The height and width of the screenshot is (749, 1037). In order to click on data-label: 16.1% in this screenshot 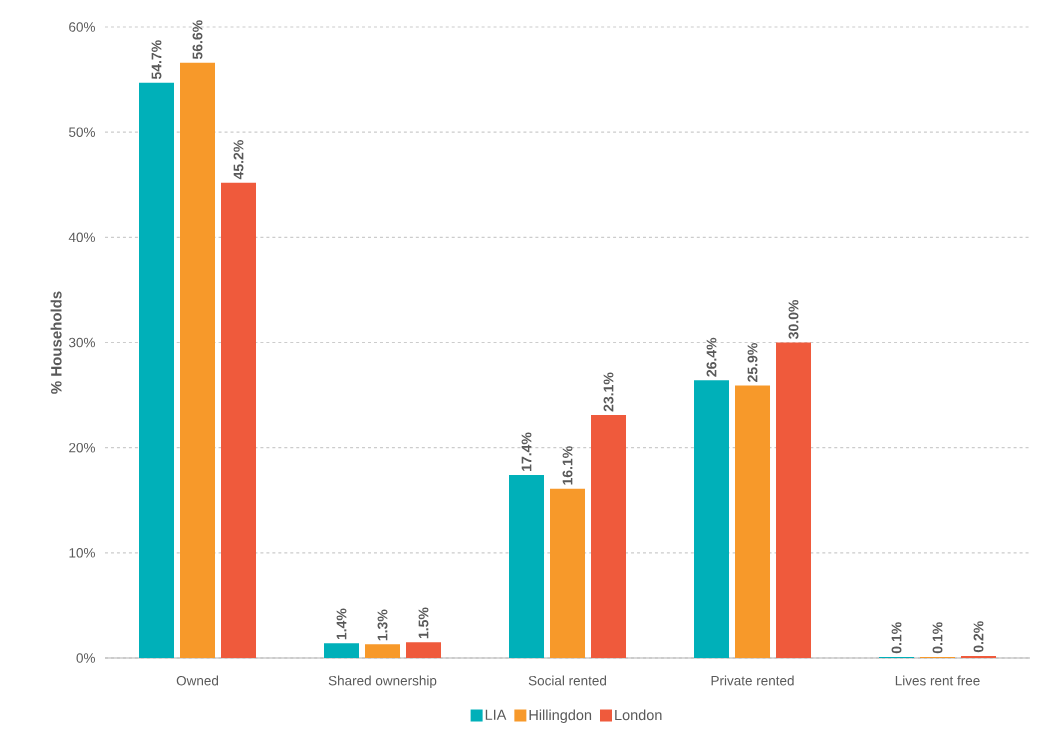, I will do `click(567, 465)`.